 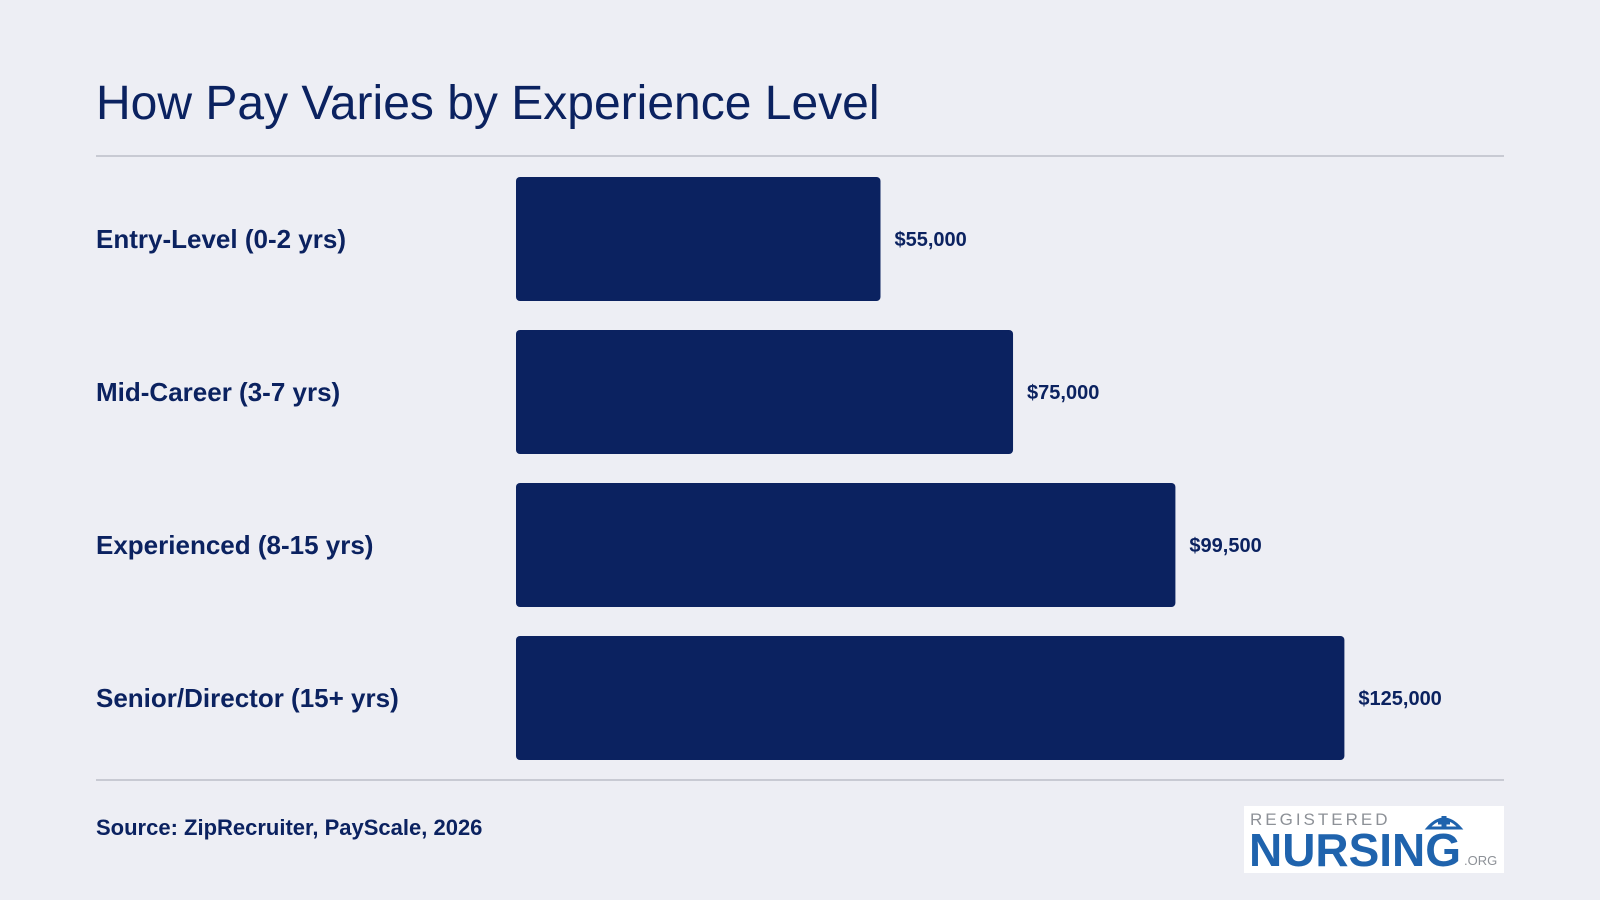 What do you see at coordinates (1480, 860) in the screenshot?
I see `logo-suffix-text: .ORG` at bounding box center [1480, 860].